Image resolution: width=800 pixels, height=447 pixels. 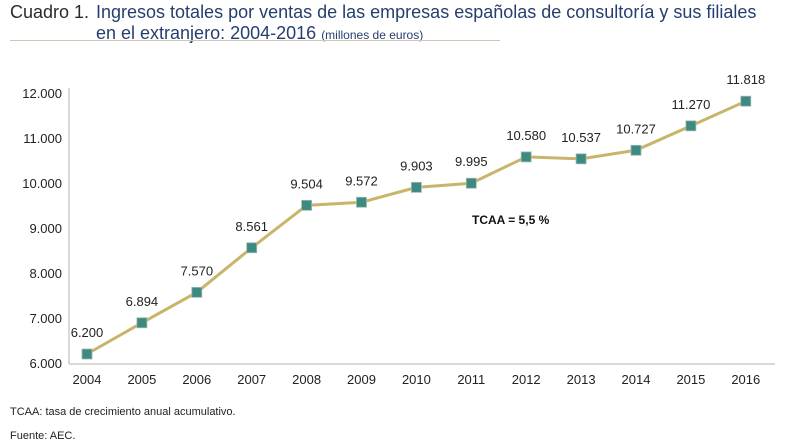 I want to click on data-label: 11.818, so click(x=745, y=79).